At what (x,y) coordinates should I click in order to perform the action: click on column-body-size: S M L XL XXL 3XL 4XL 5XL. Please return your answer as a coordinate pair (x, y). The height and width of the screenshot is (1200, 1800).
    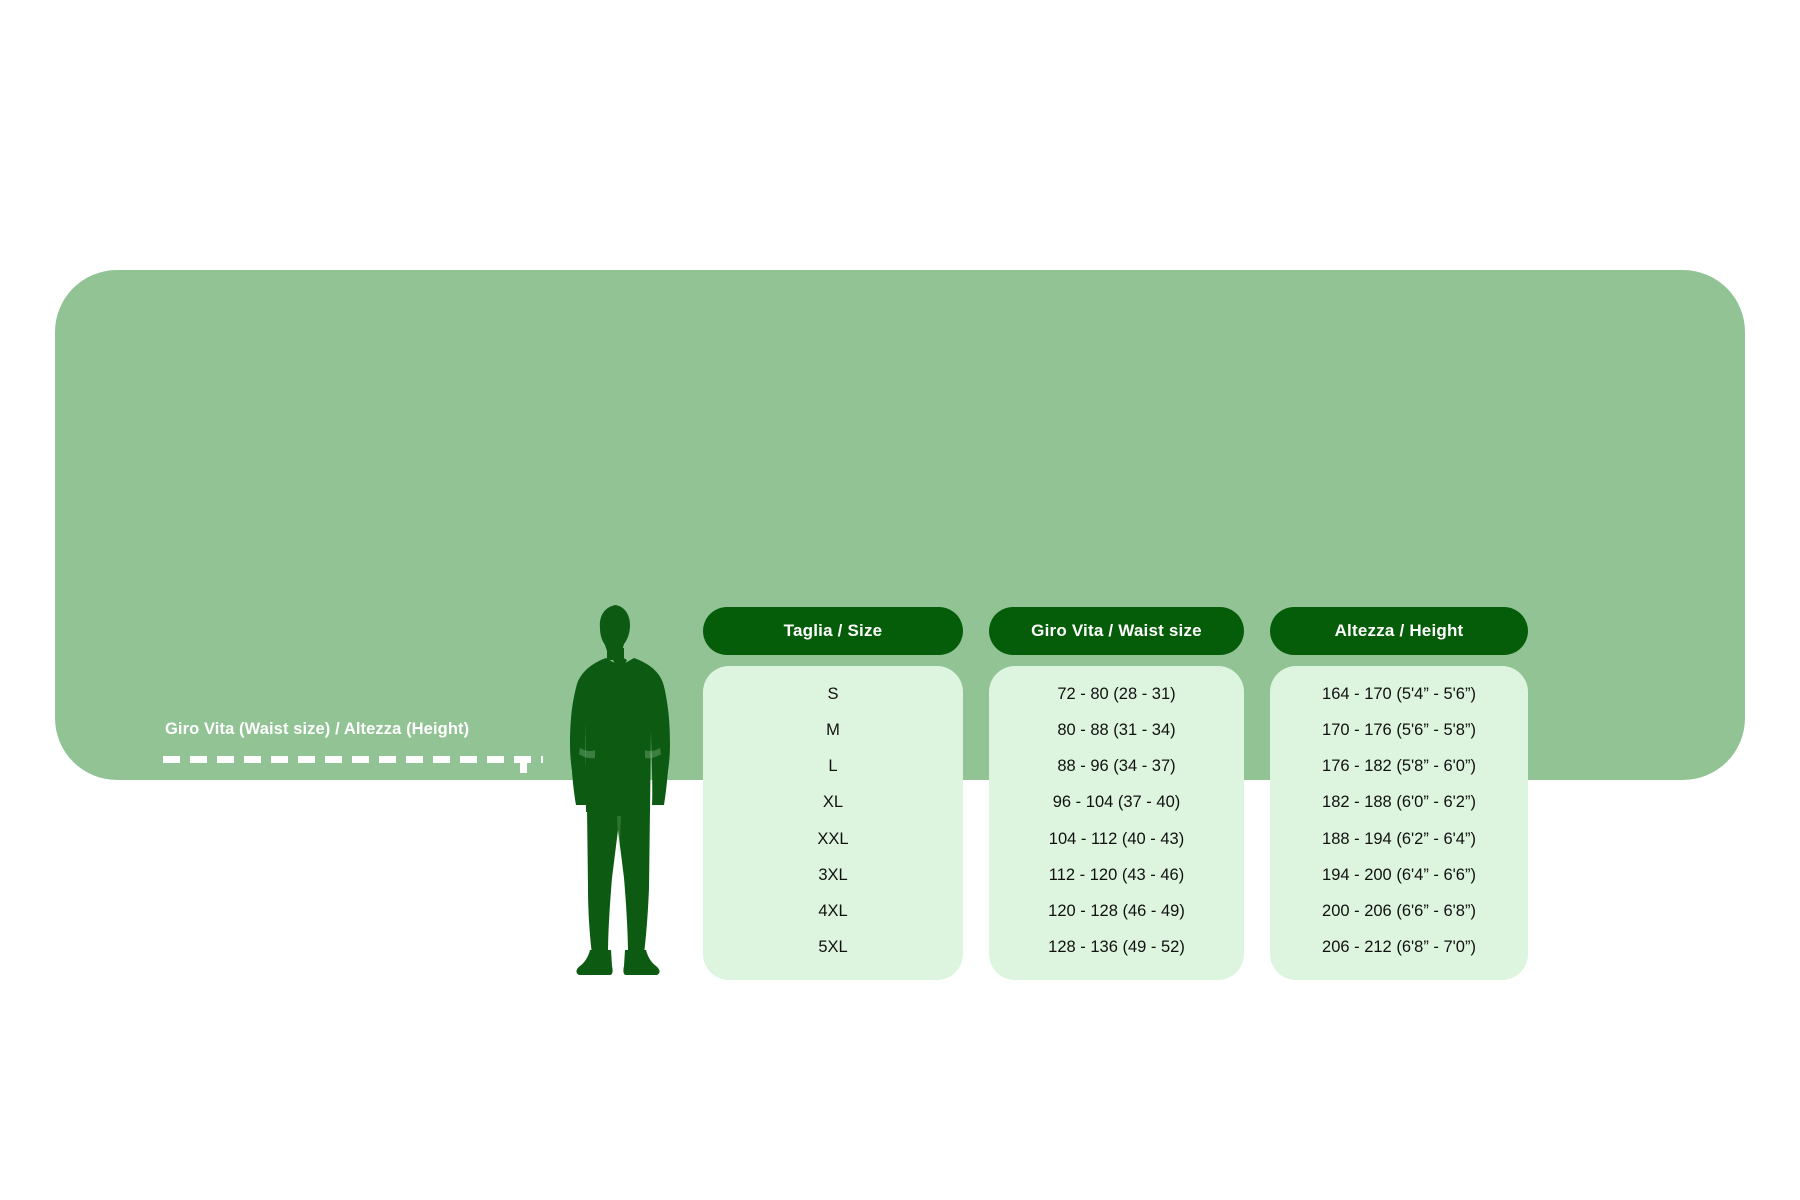
    Looking at the image, I should click on (833, 823).